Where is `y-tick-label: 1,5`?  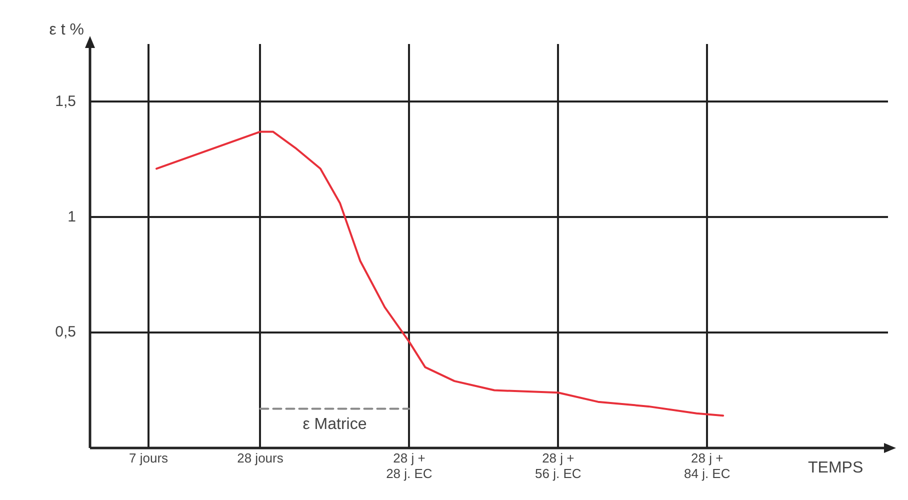
y-tick-label: 1,5 is located at coordinates (65, 101).